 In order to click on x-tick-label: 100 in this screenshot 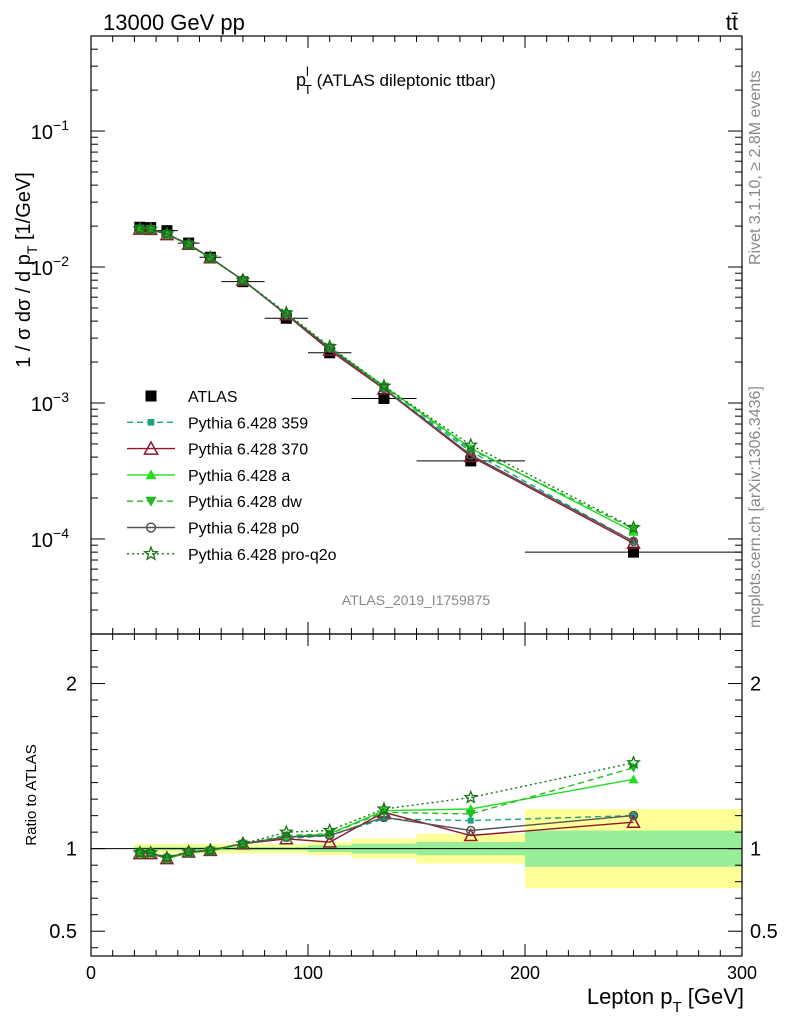, I will do `click(308, 973)`.